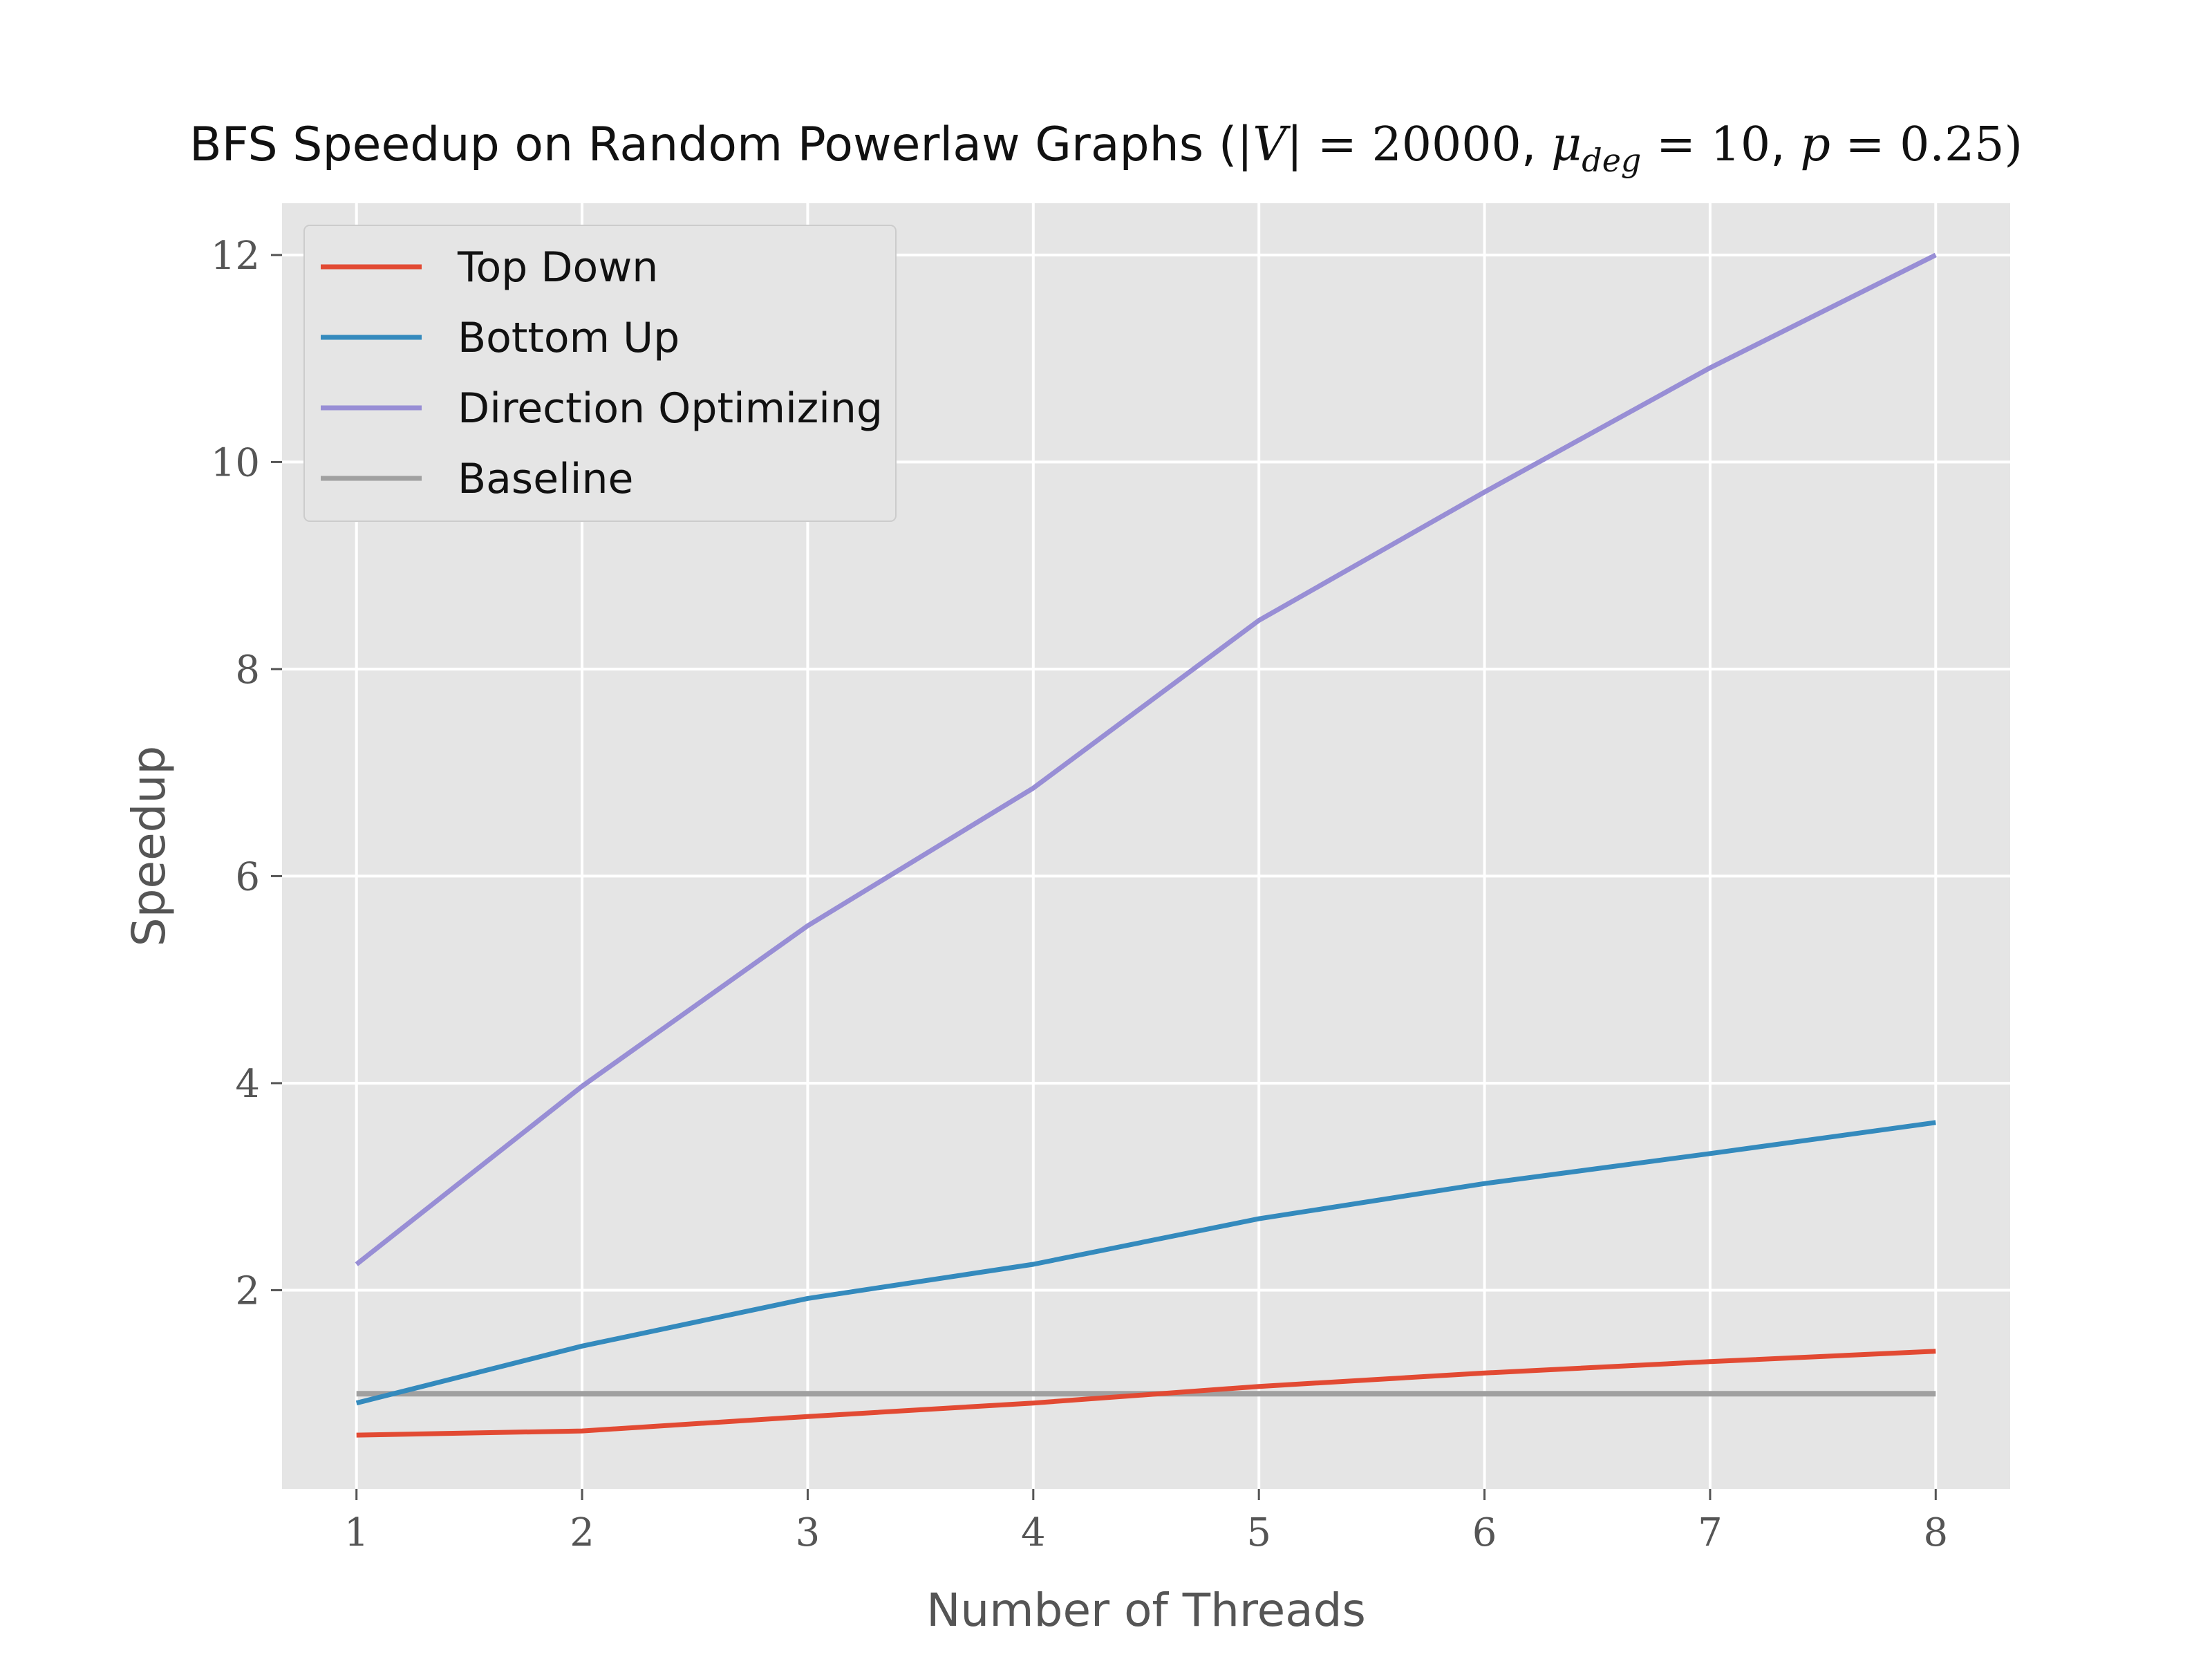 This screenshot has width=2212, height=1659. I want to click on title-mu-eq: = 10, so click(1705, 145).